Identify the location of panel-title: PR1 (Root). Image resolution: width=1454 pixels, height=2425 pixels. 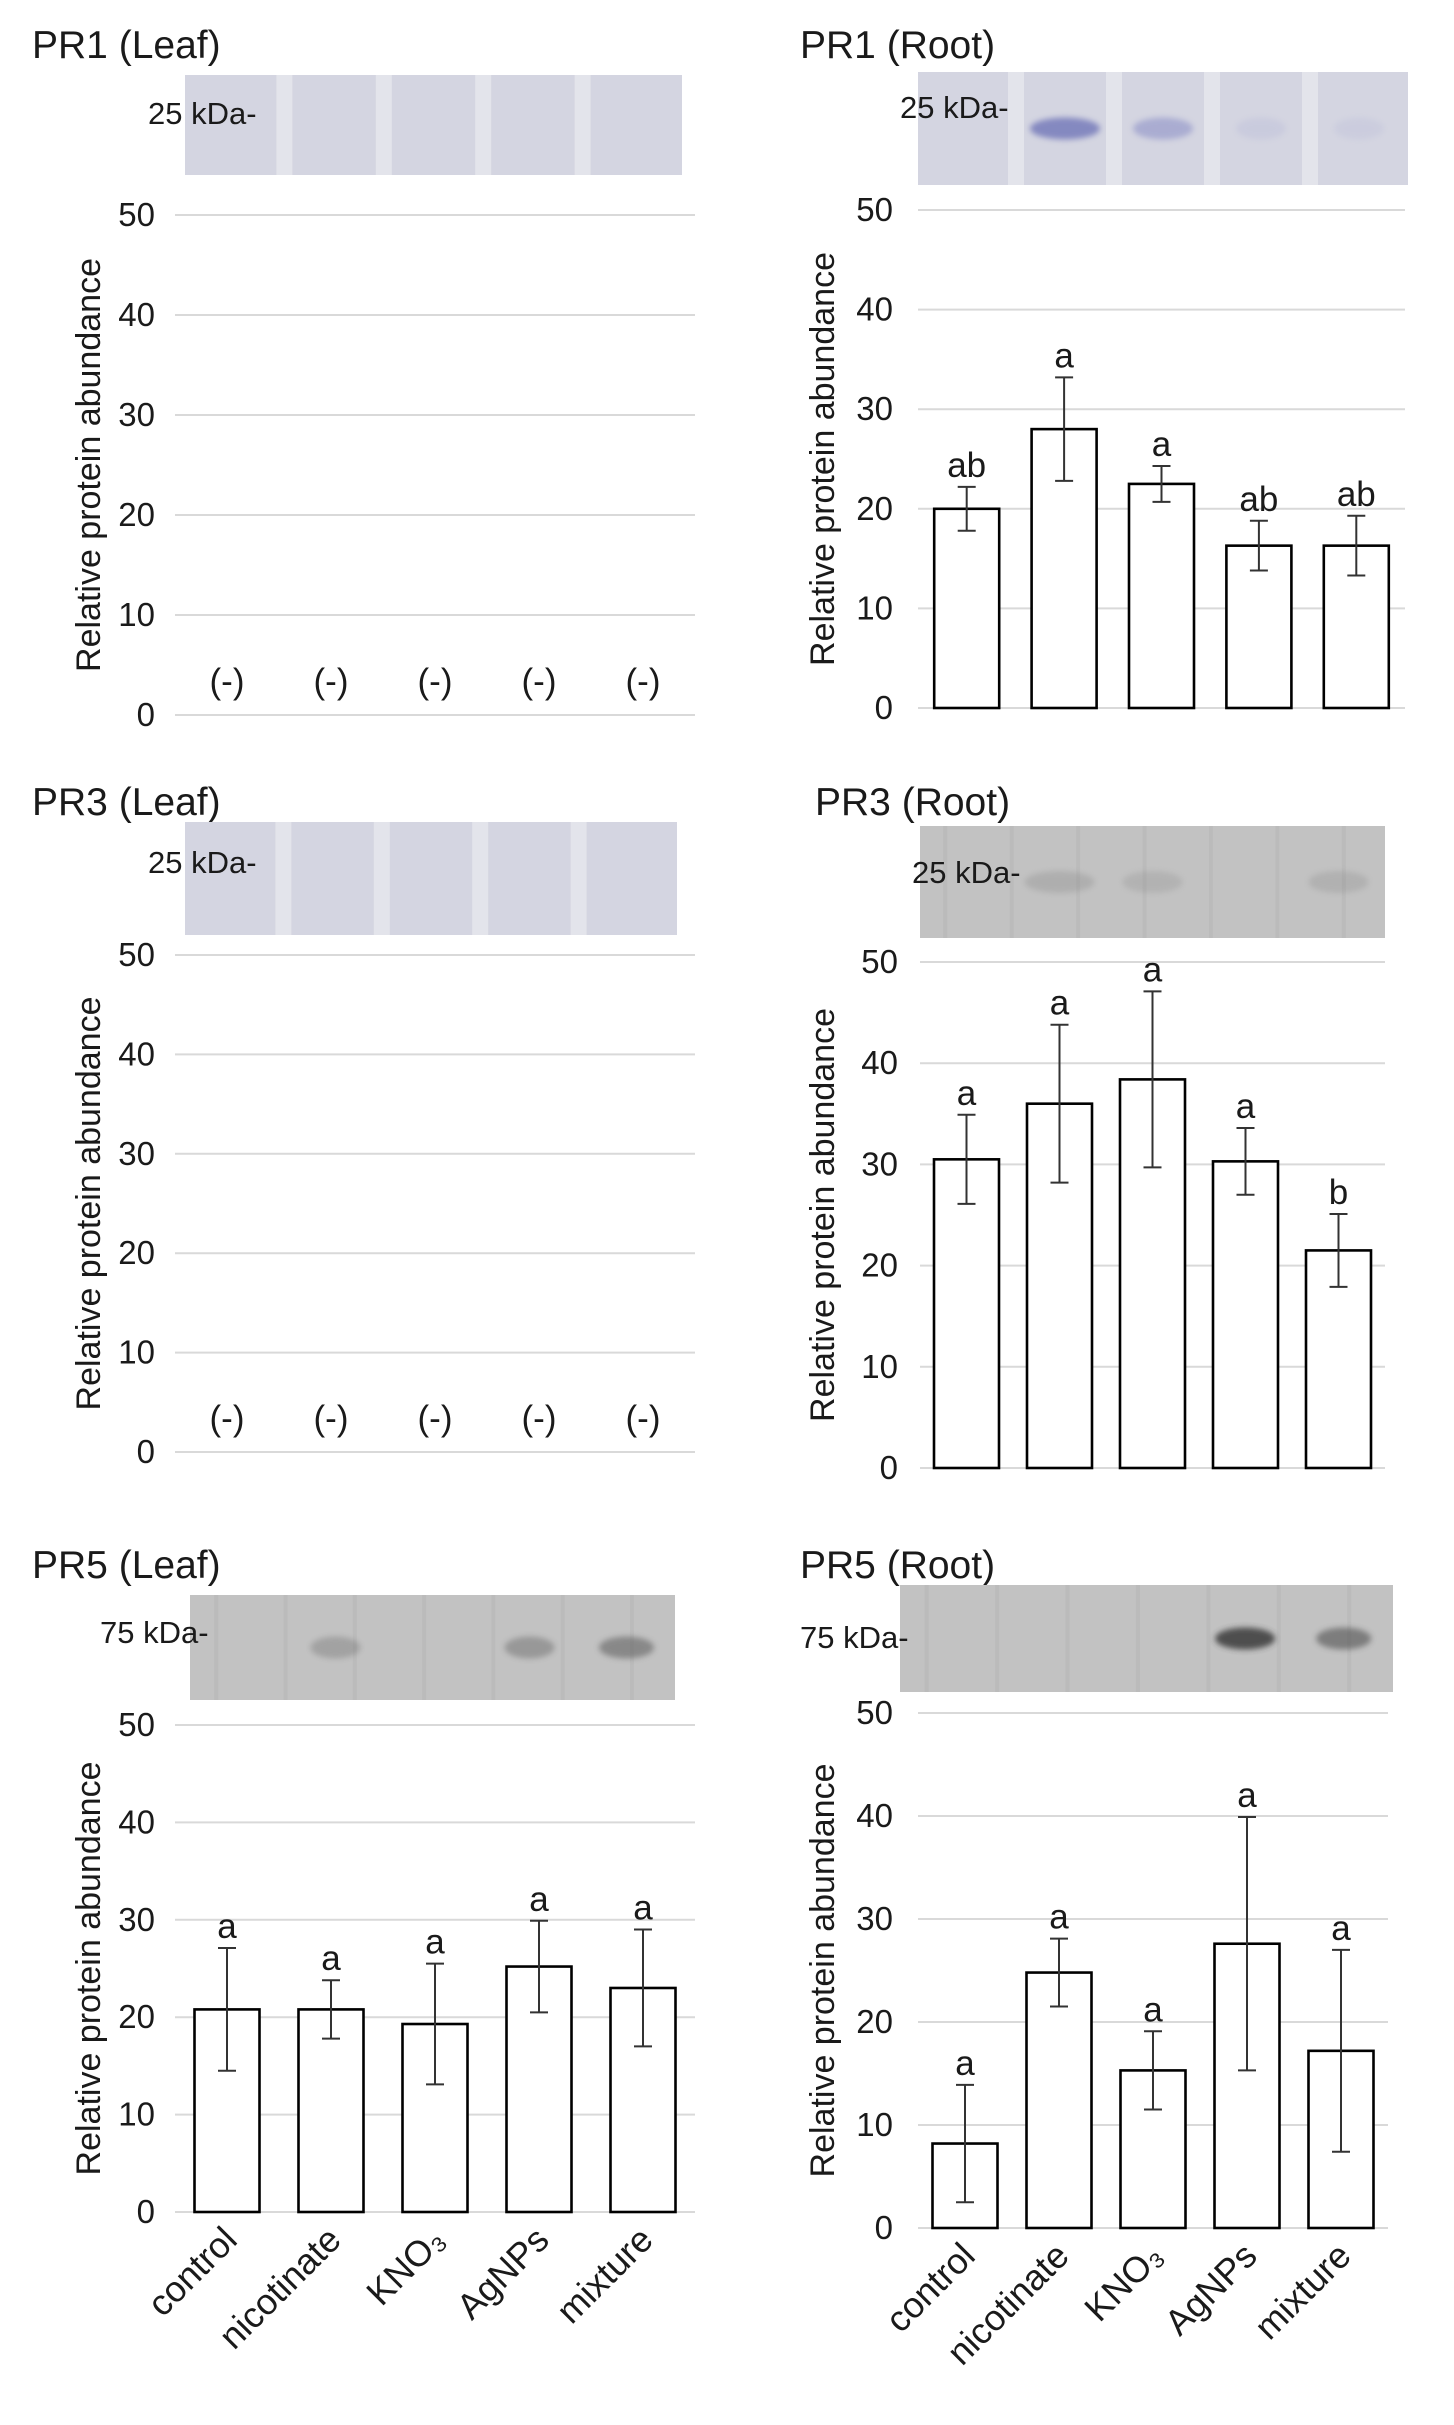
(897, 45).